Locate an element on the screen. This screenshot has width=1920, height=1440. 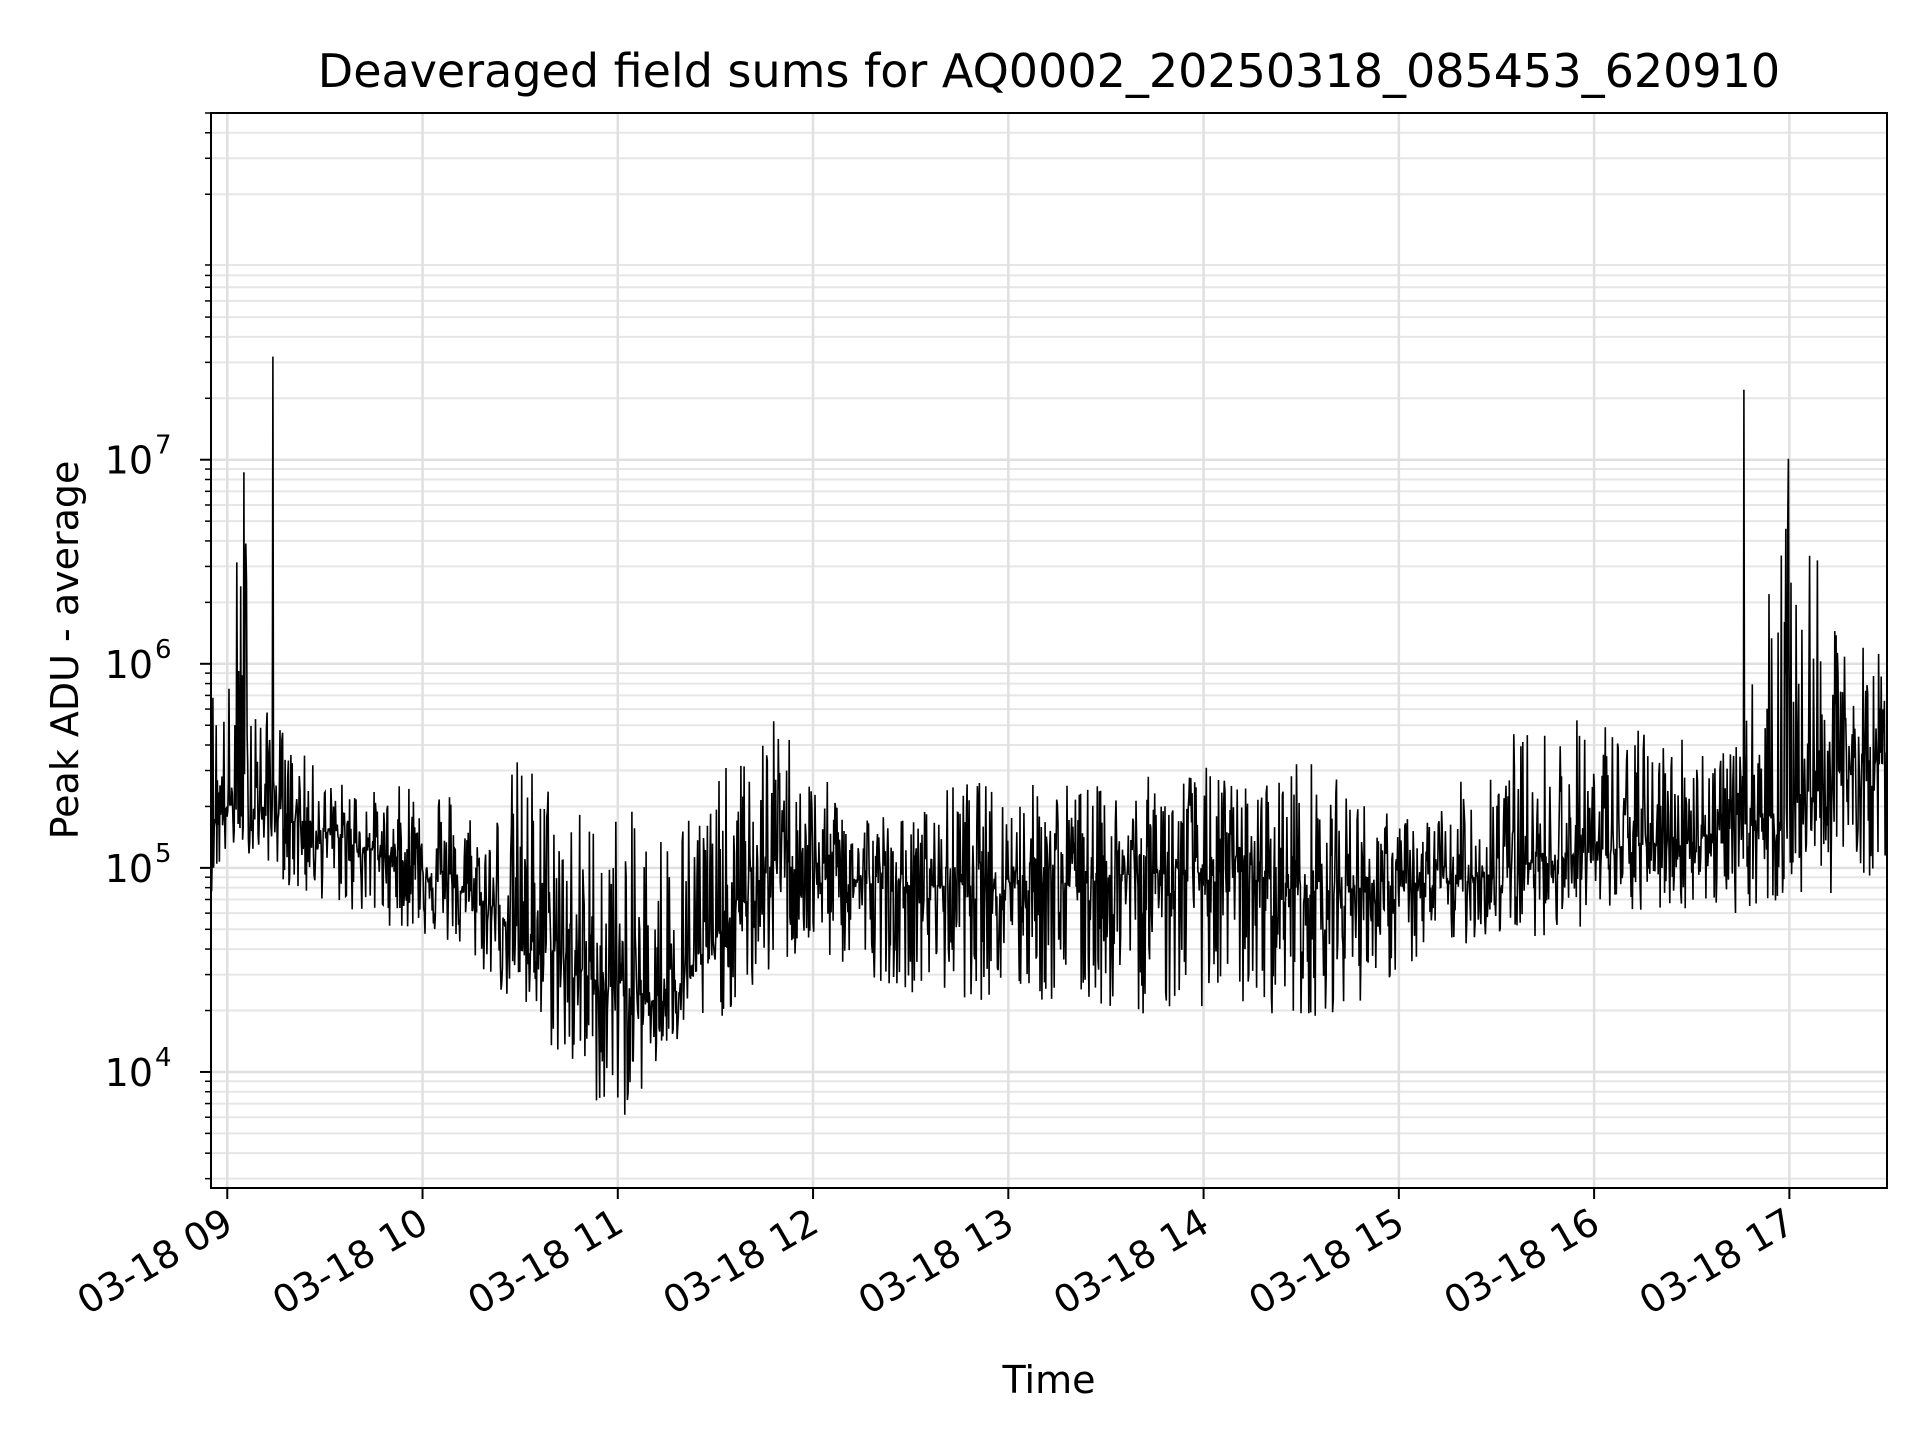
y-tick-exponent: 6 is located at coordinates (163, 650).